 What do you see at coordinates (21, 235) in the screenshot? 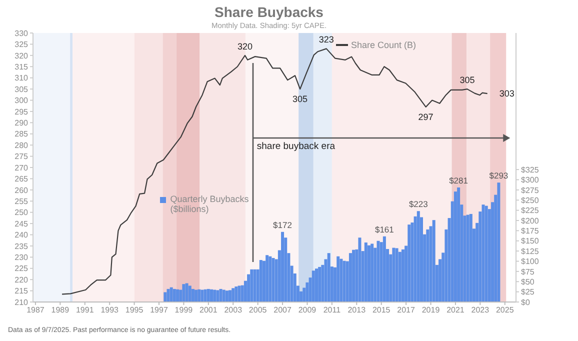
I see `y-tick-label: 240` at bounding box center [21, 235].